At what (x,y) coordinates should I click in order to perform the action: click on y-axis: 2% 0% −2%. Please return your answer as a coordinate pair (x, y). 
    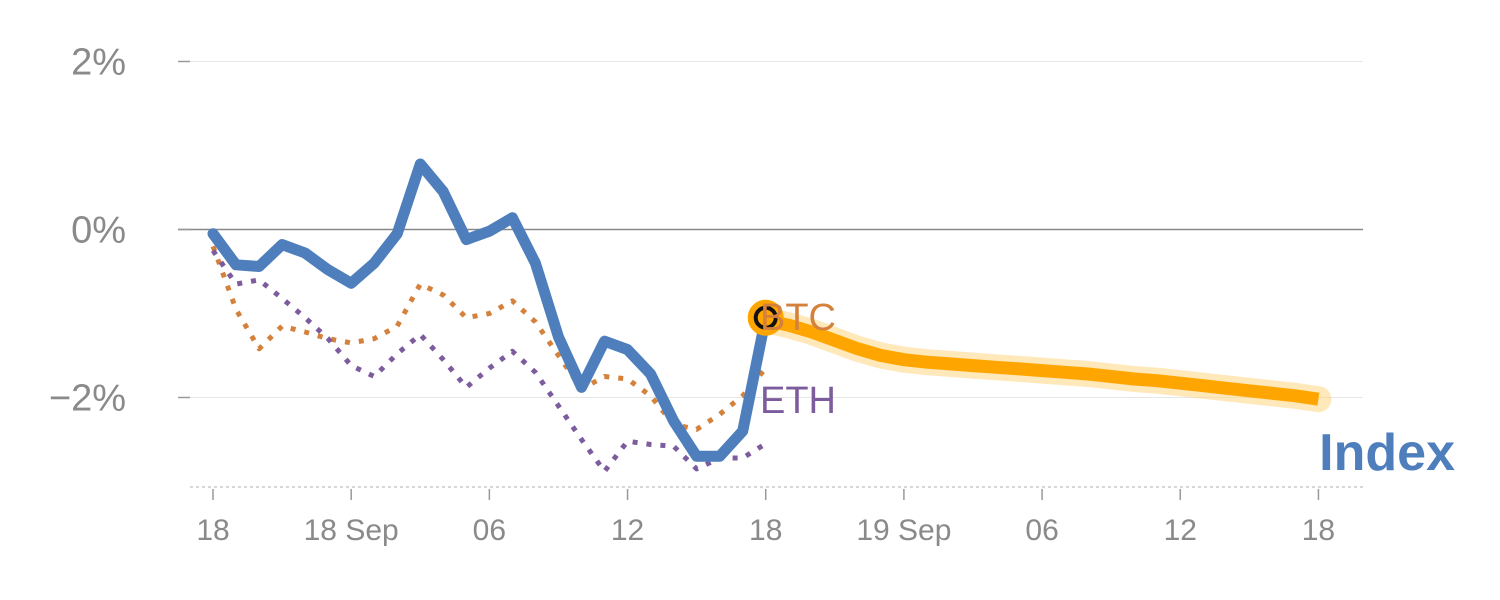
    Looking at the image, I should click on (119, 231).